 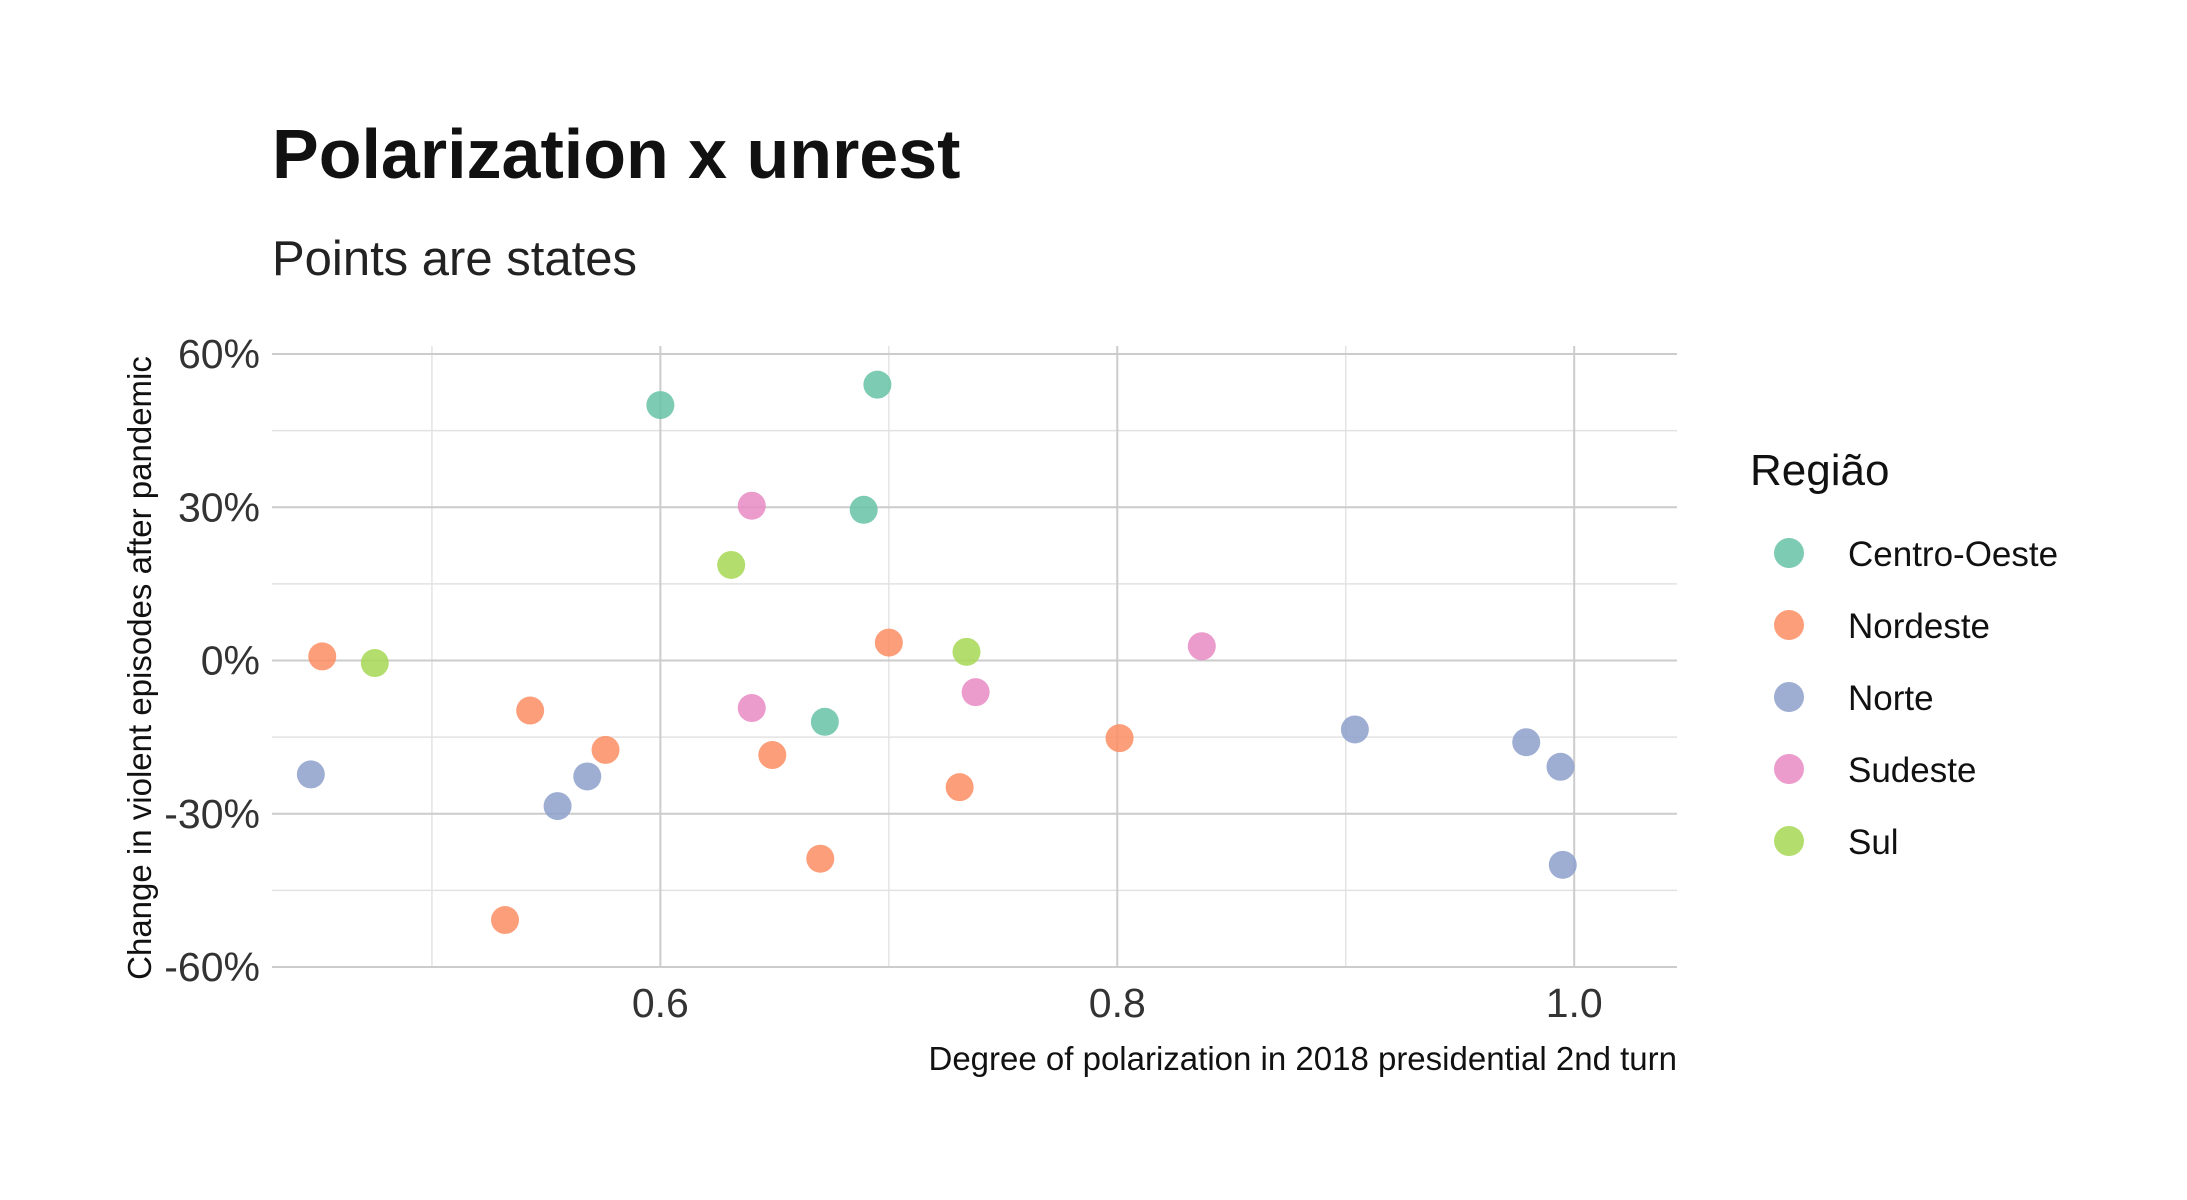 I want to click on y-tick-label: 60%, so click(x=219, y=354).